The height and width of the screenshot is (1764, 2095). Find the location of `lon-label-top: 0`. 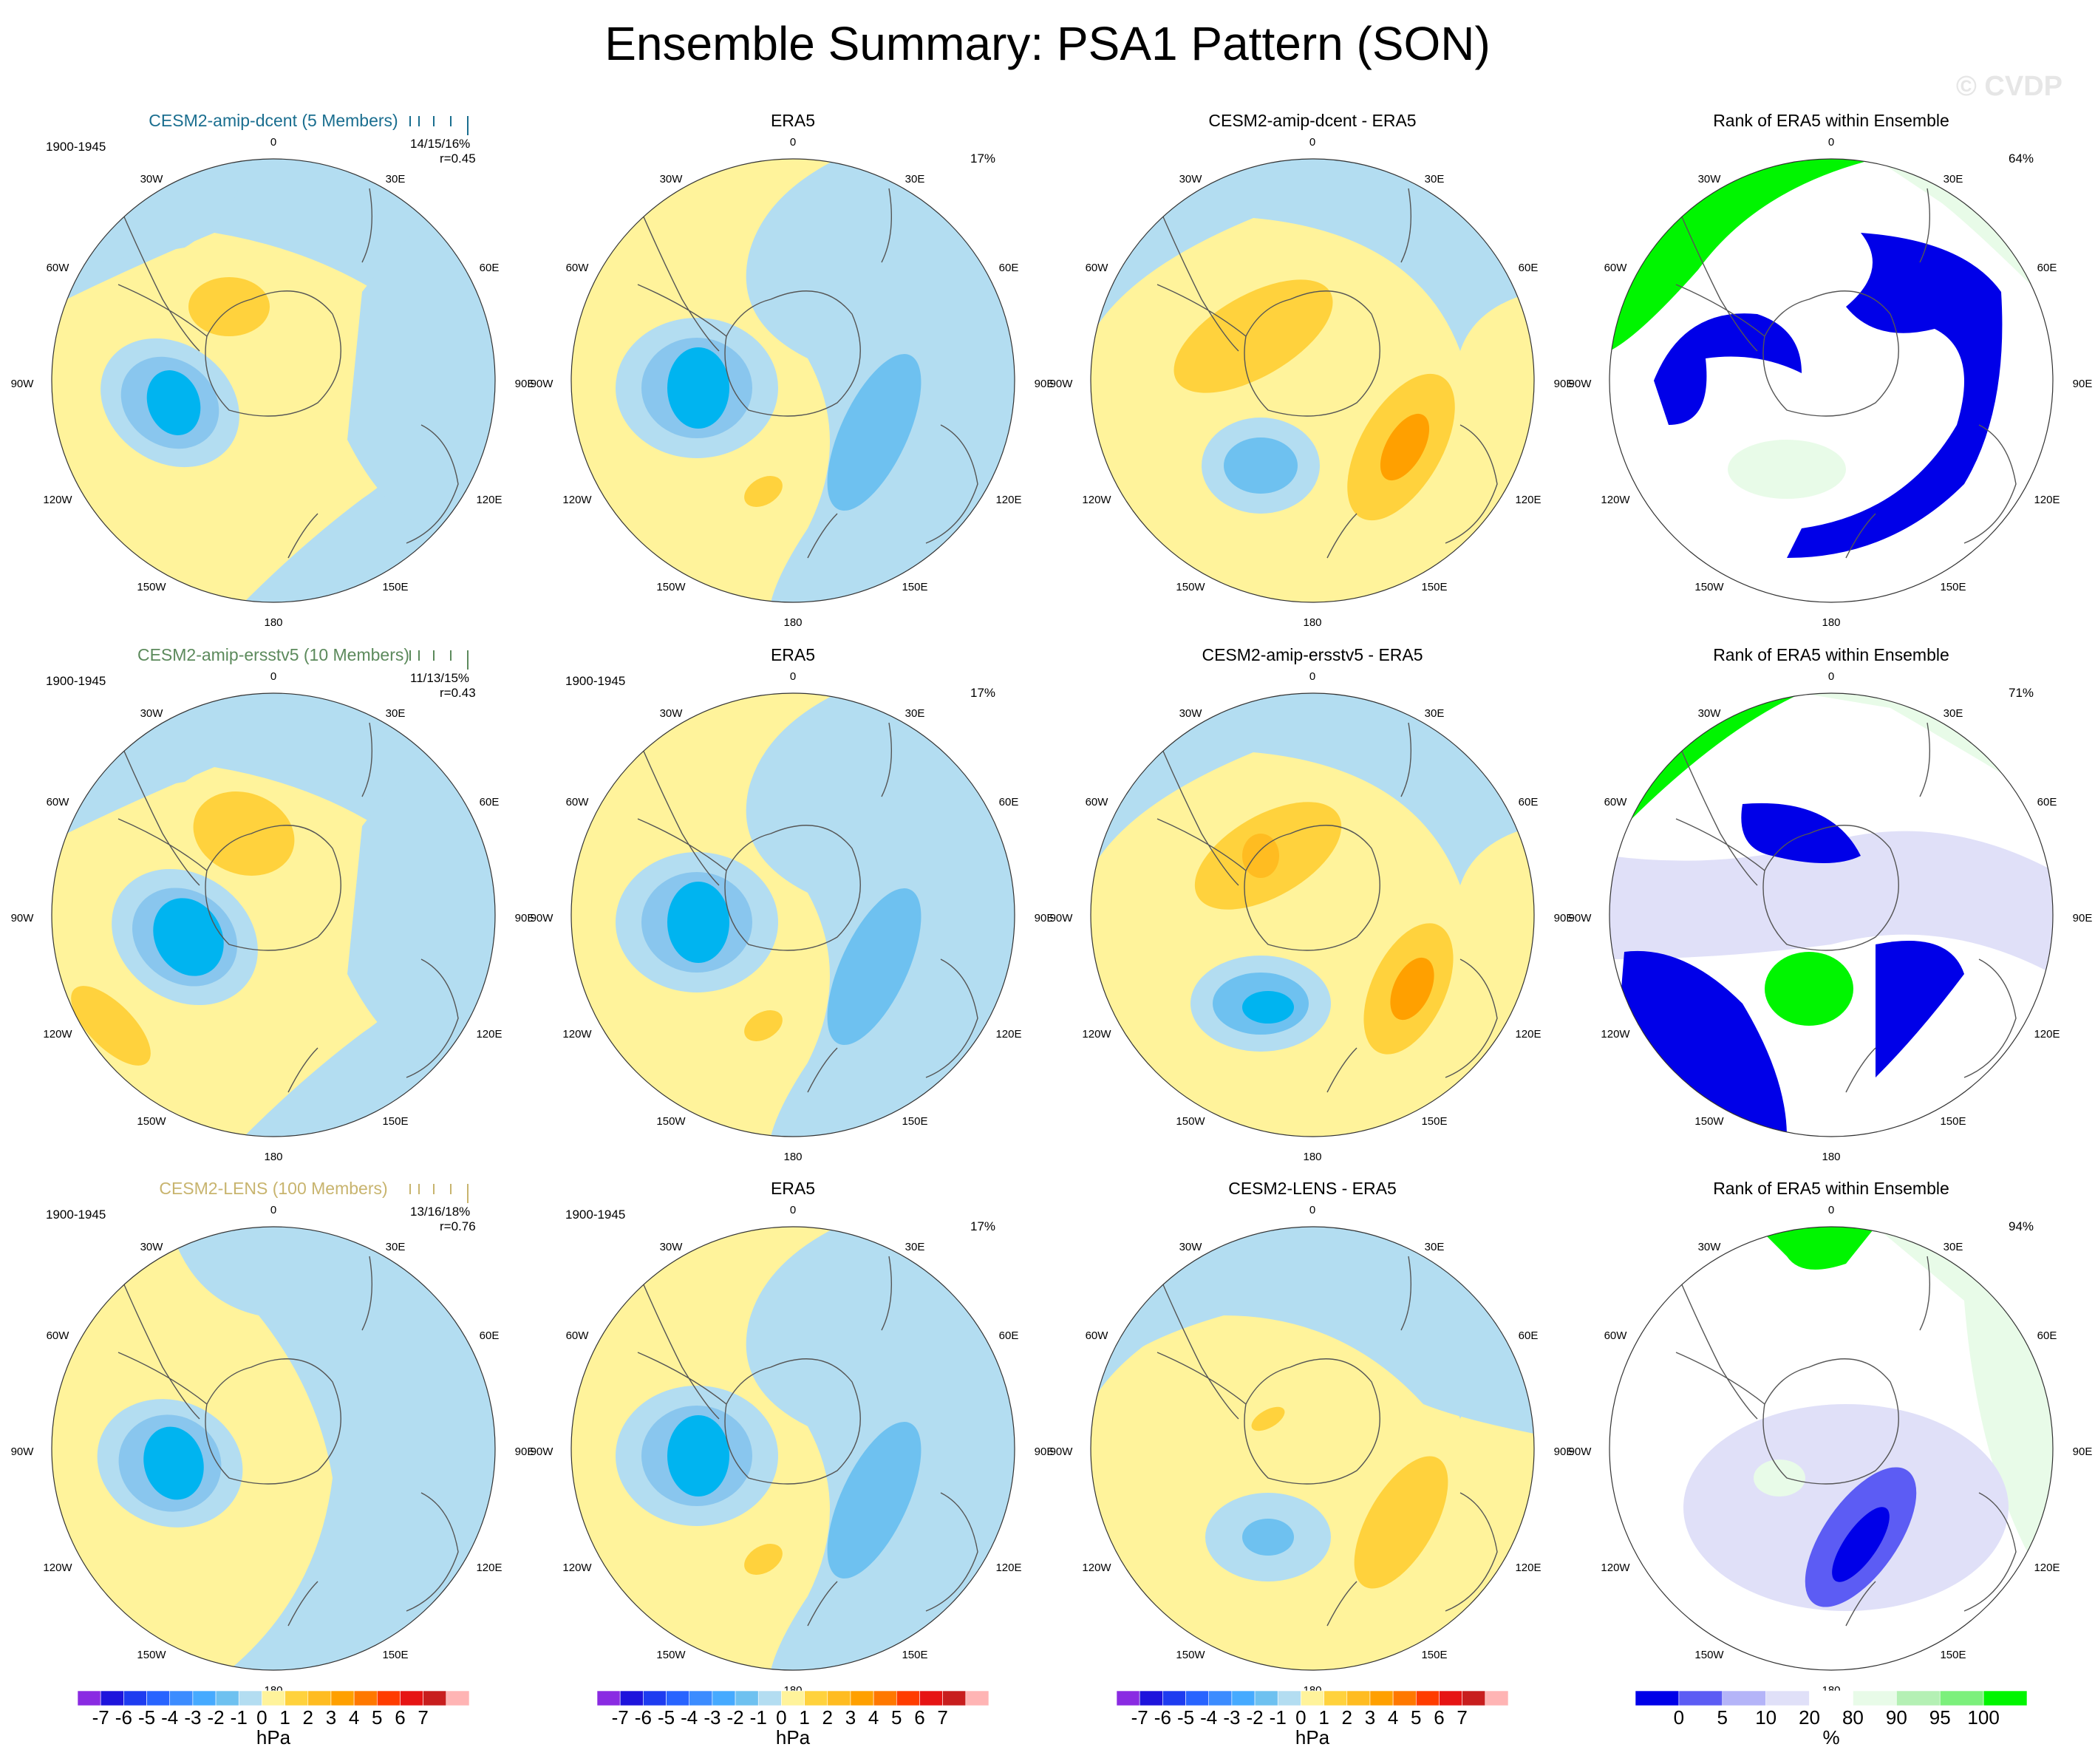

lon-label-top: 0 is located at coordinates (273, 677).